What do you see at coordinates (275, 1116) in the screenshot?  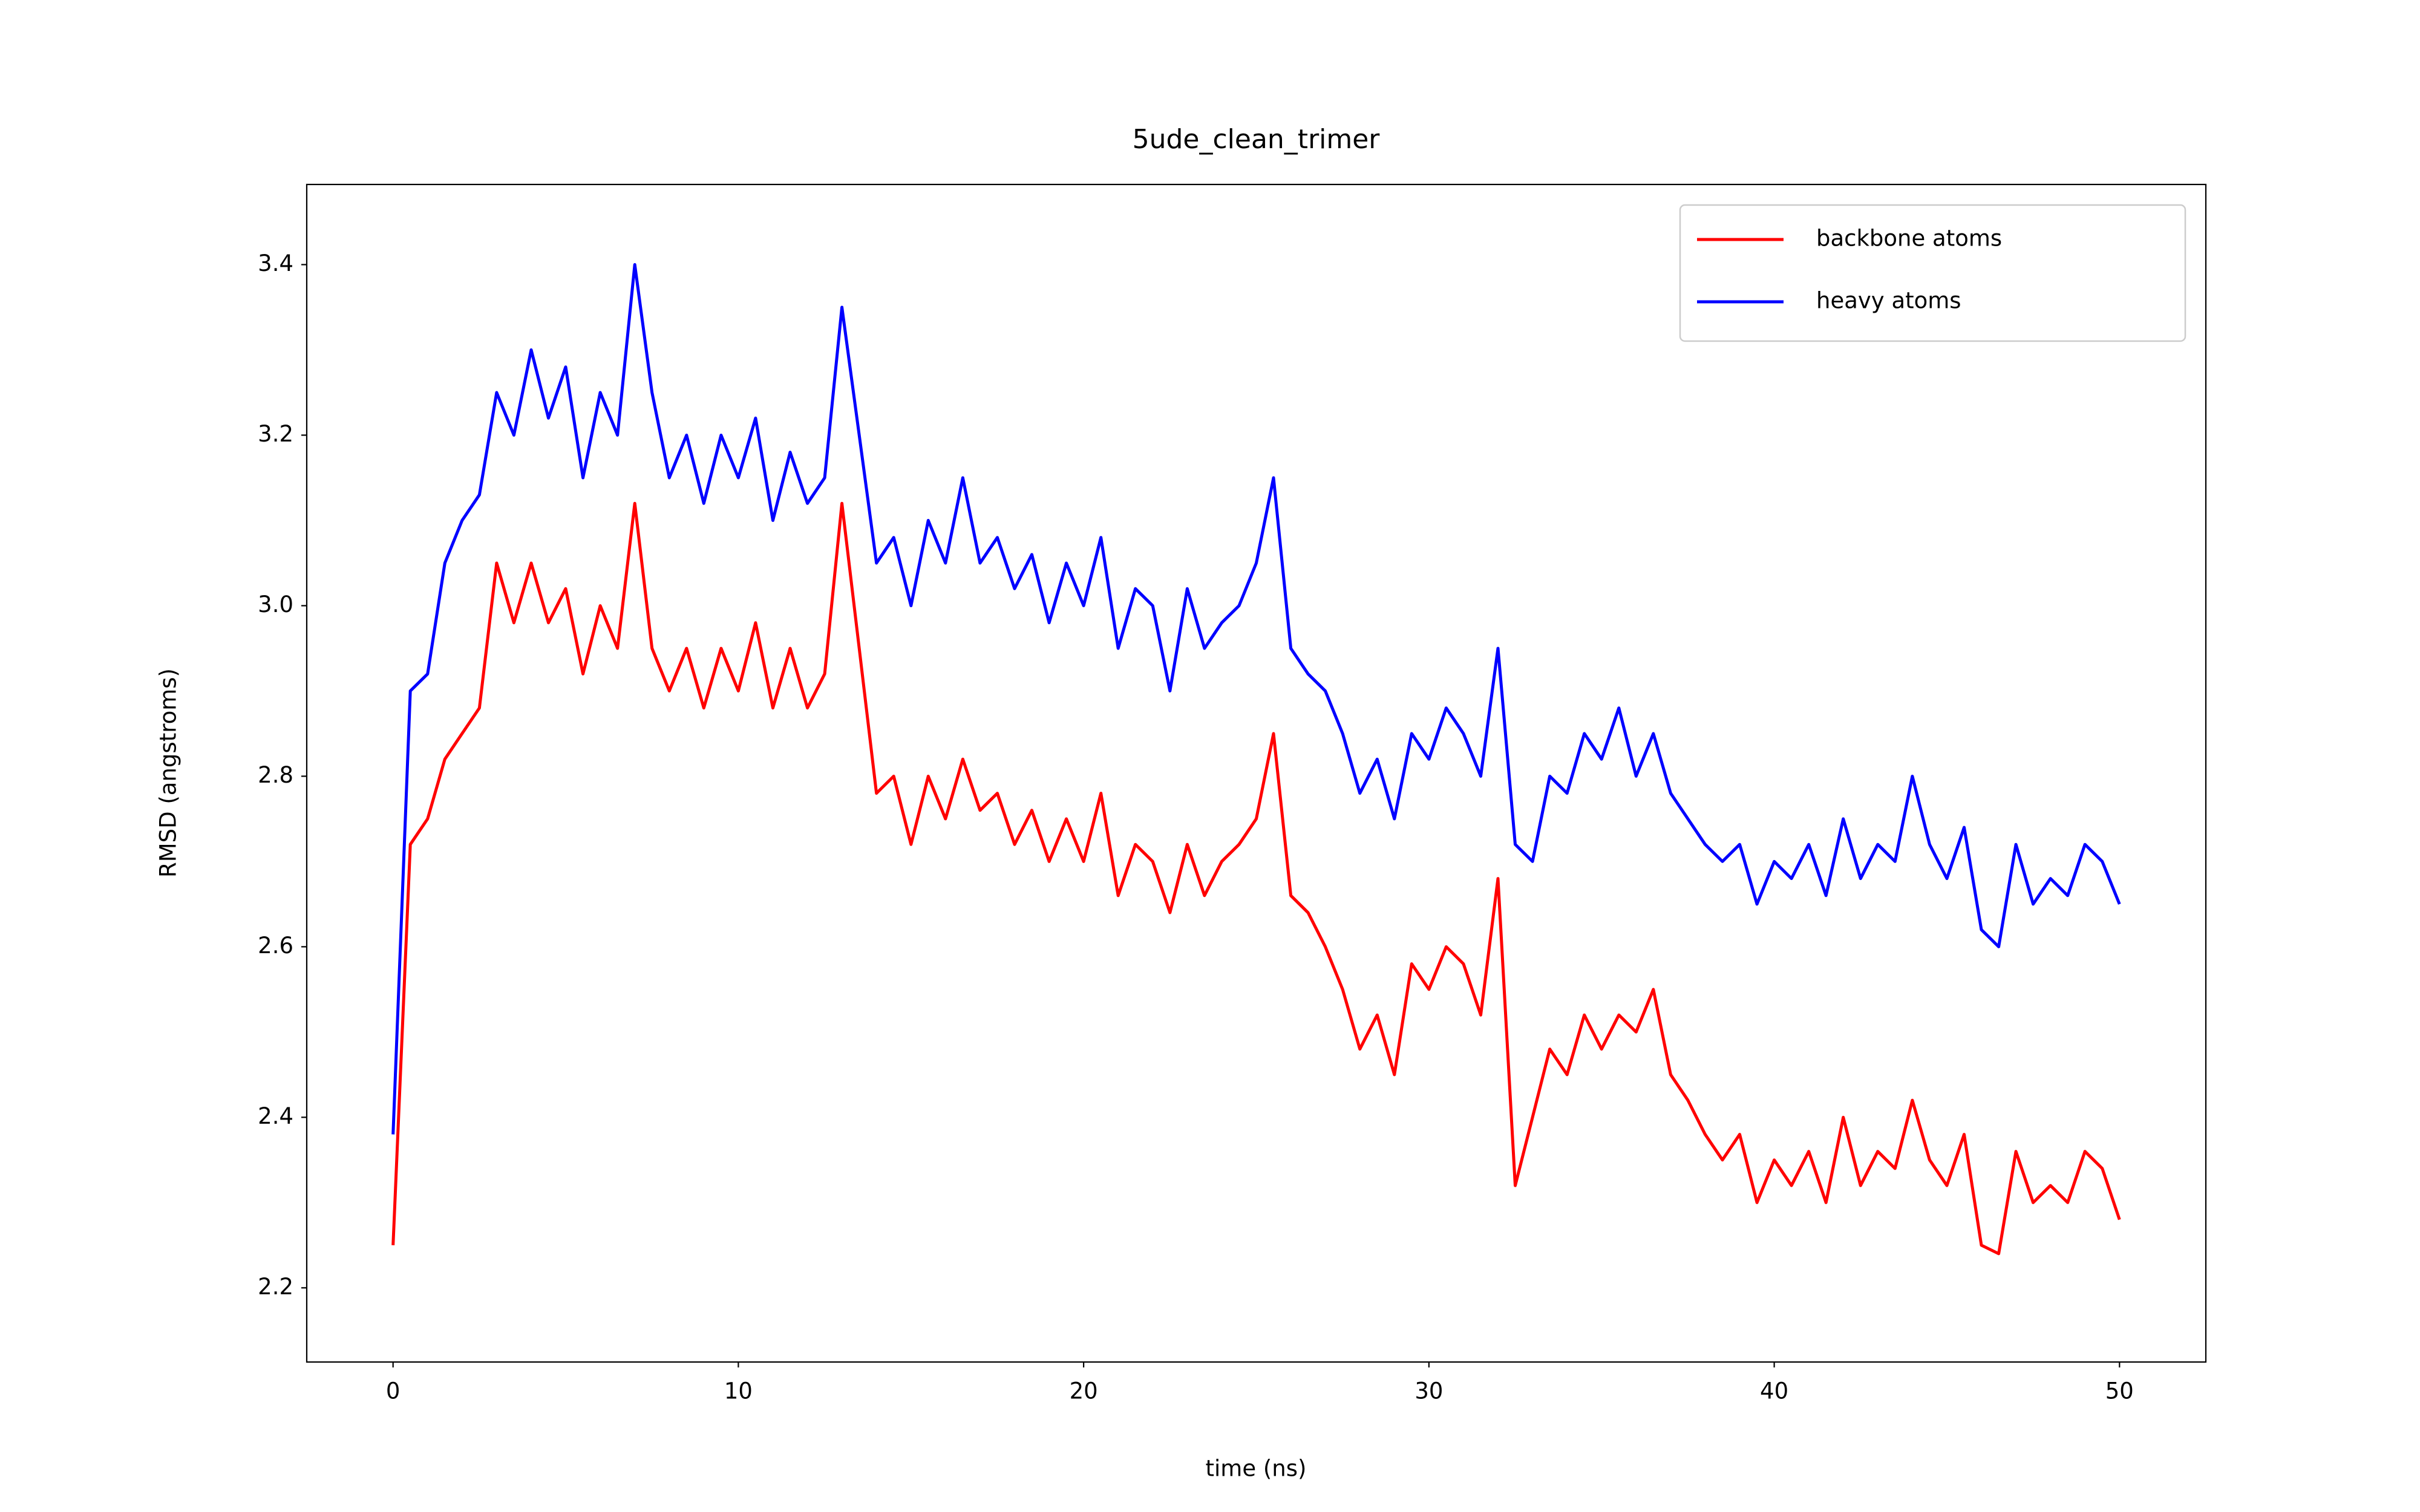 I see `y-tick-label: 2.4` at bounding box center [275, 1116].